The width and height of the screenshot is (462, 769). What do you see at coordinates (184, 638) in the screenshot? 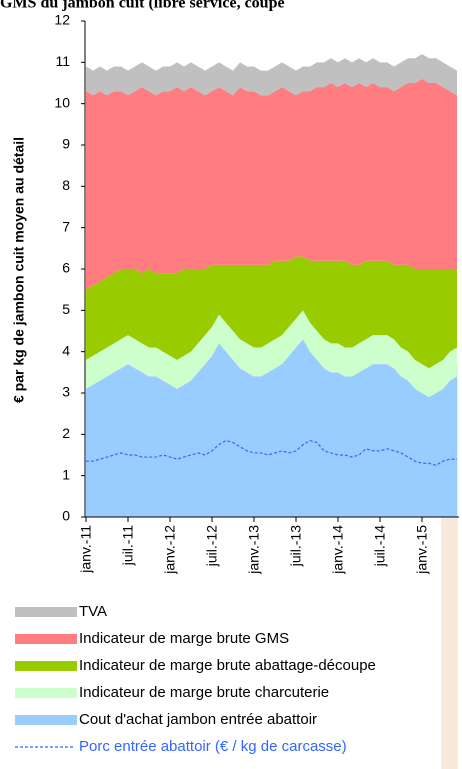
I see `legend-label: Indicateur de marge brute GMS` at bounding box center [184, 638].